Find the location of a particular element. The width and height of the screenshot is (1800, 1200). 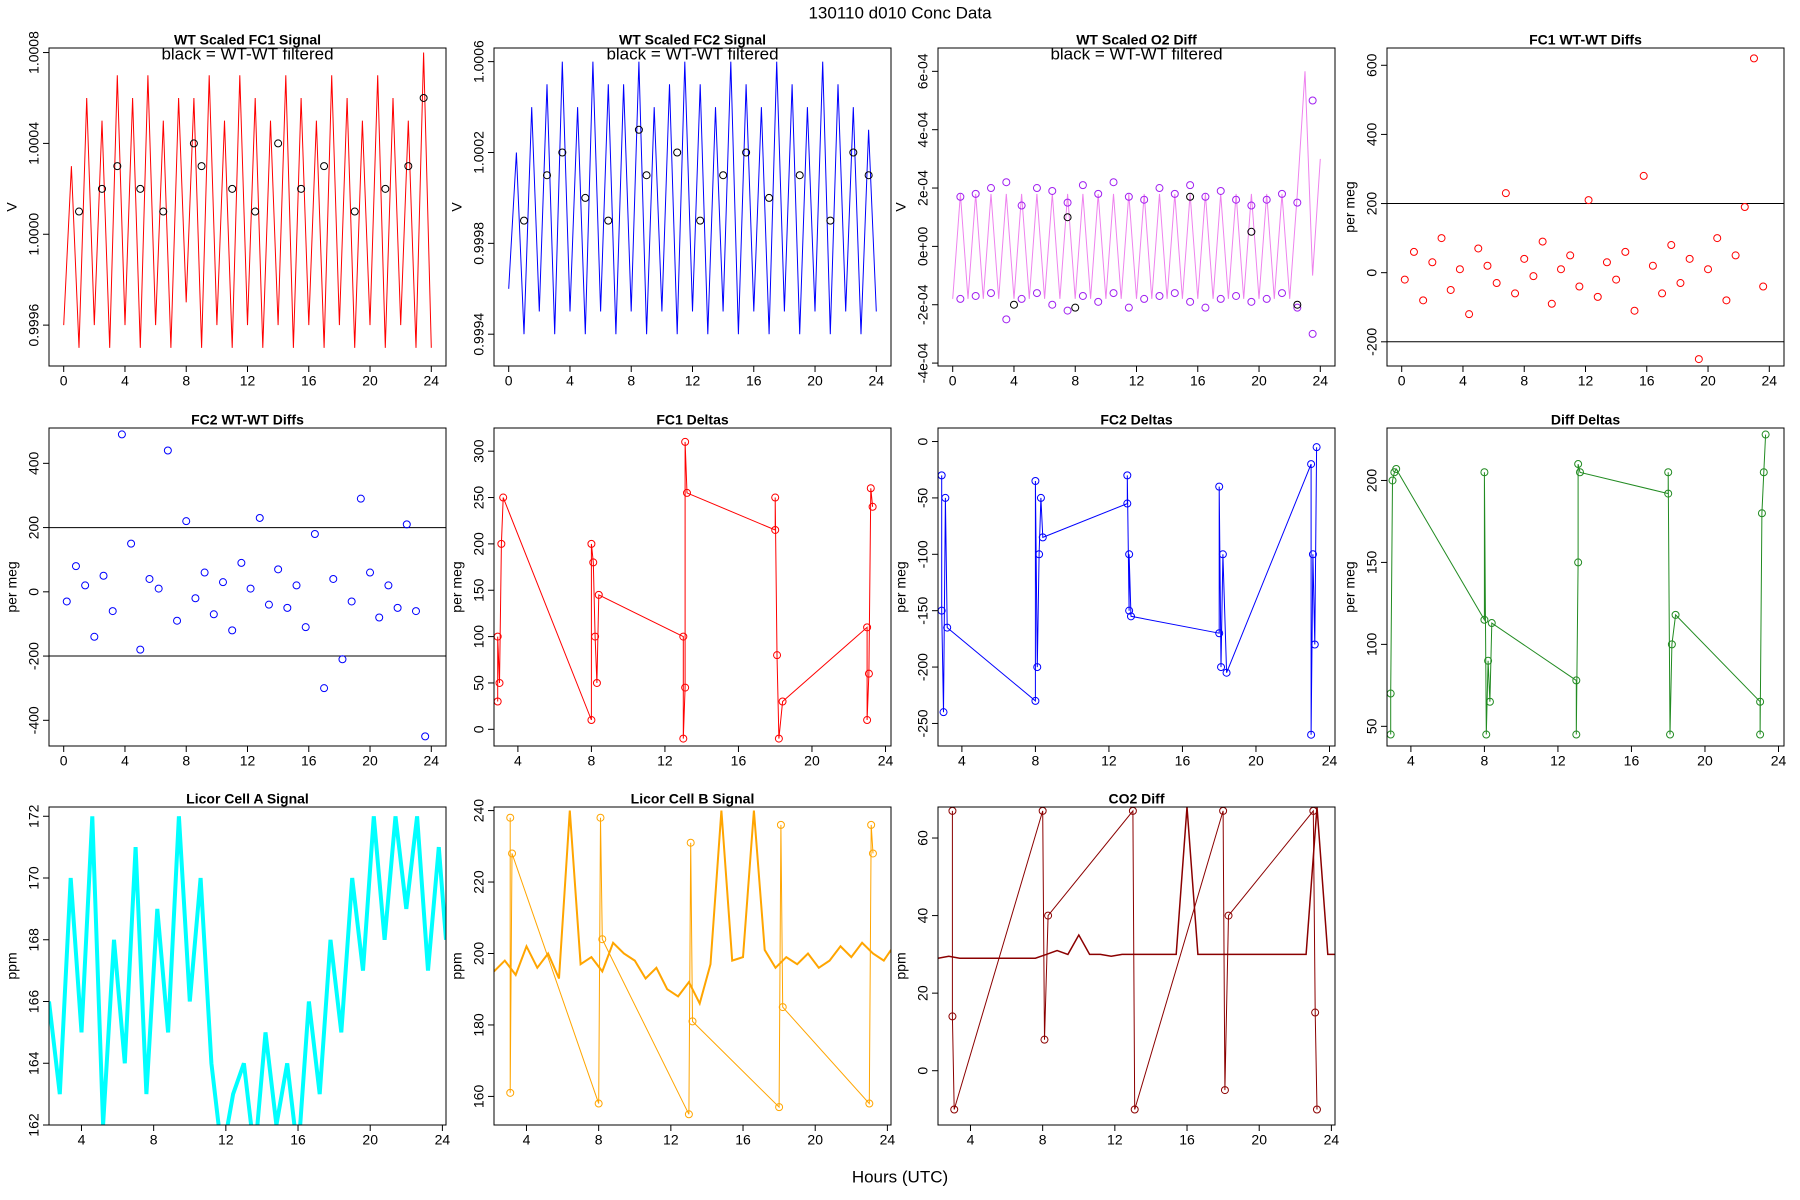

y-tick-label: -400 is located at coordinates (34, 720).